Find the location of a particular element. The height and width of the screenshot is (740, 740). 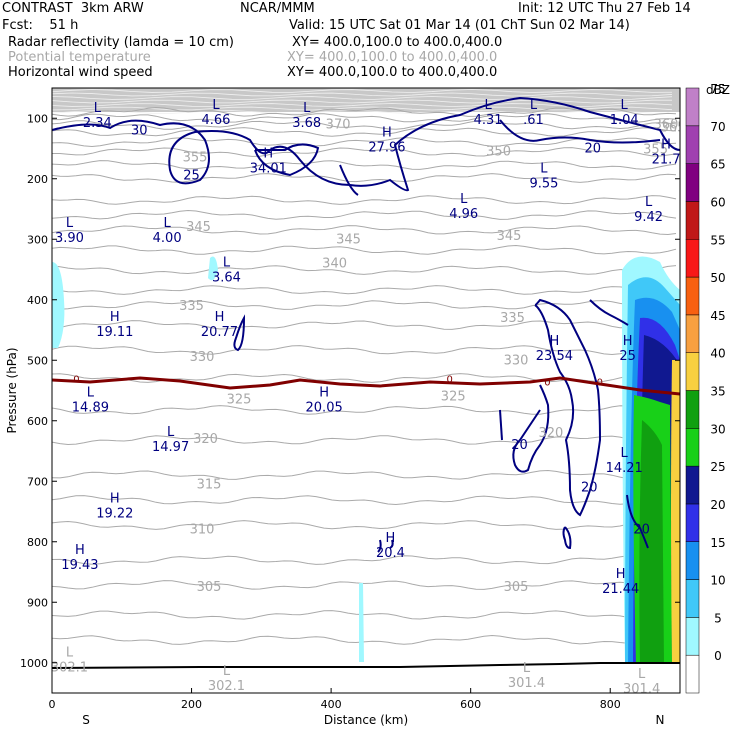

theta-label: 370 is located at coordinates (338, 124).